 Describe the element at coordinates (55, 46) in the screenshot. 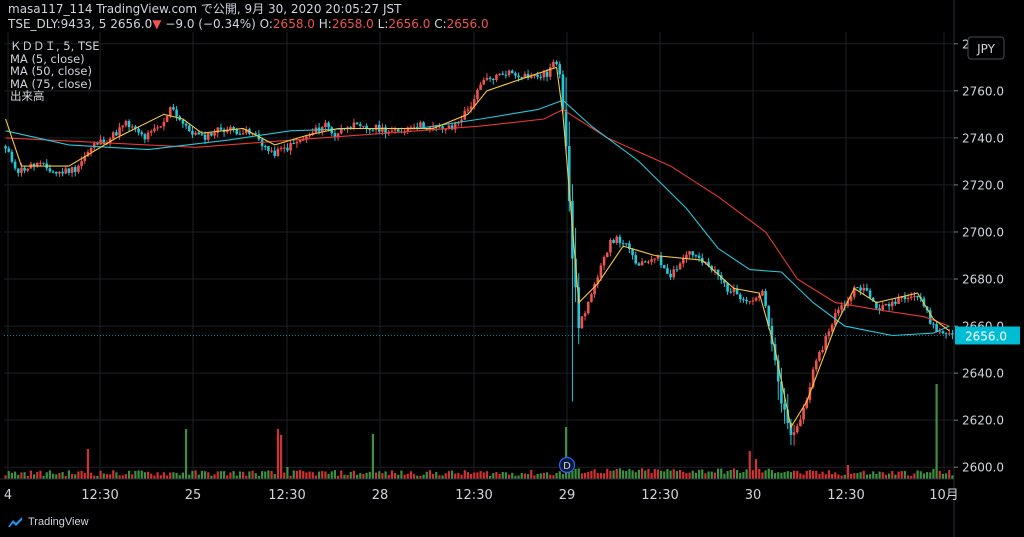

I see `legend-symbol: ＫＤＤＩ, 5, TSE` at that location.